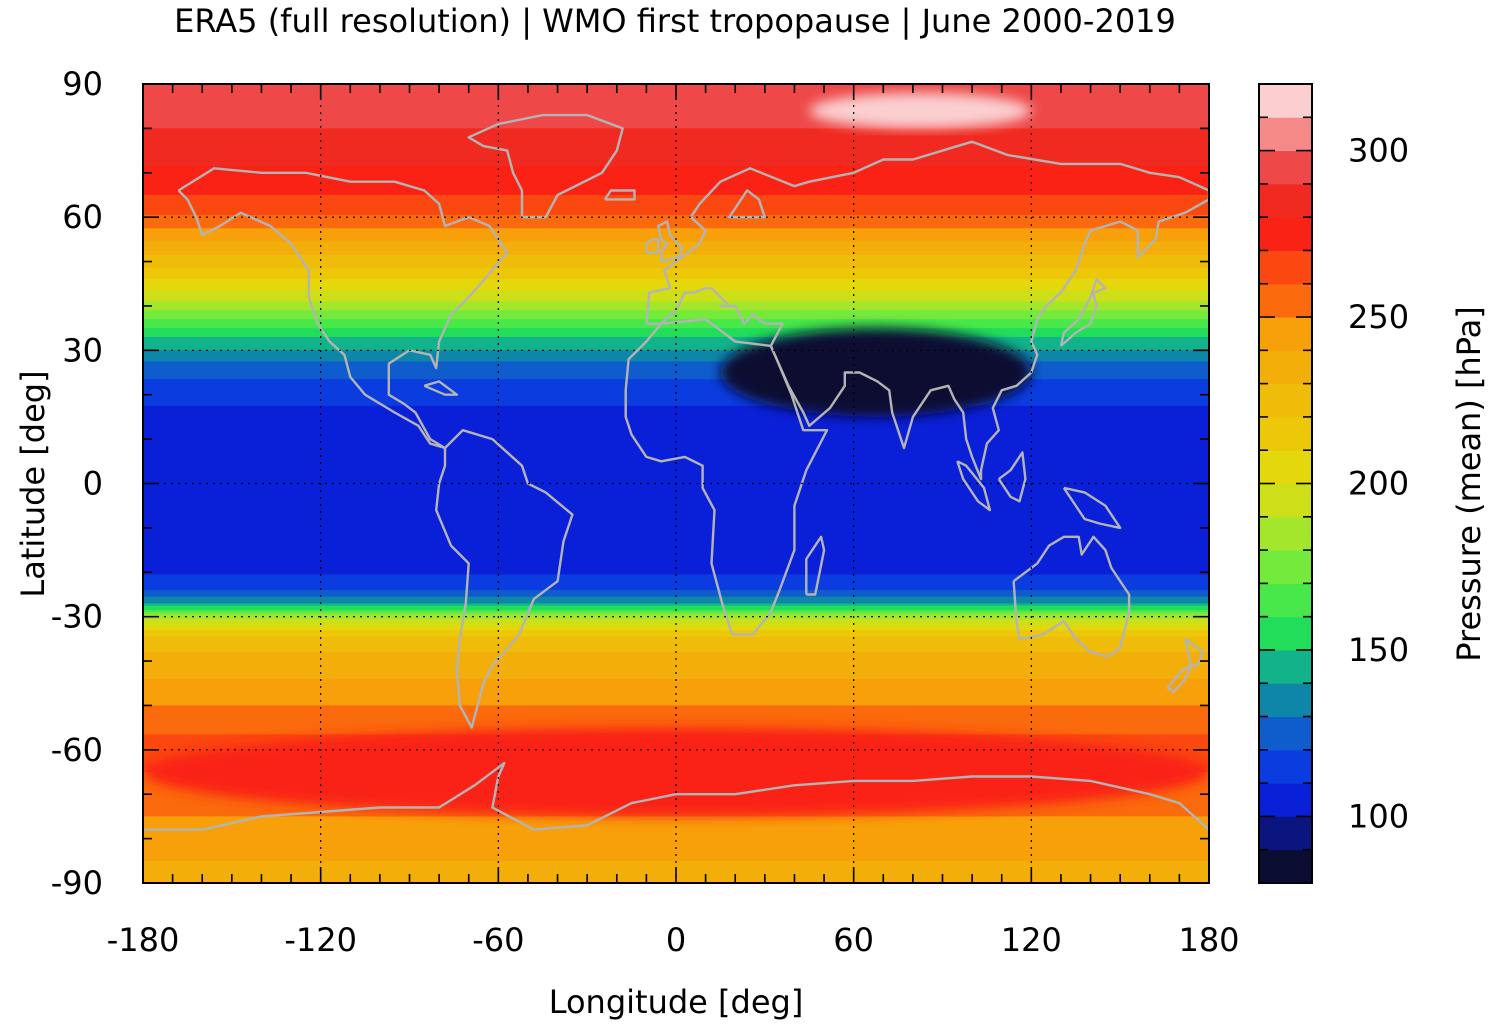 This screenshot has height=1029, width=1493. I want to click on coastline-new-guinea, so click(1092, 508).